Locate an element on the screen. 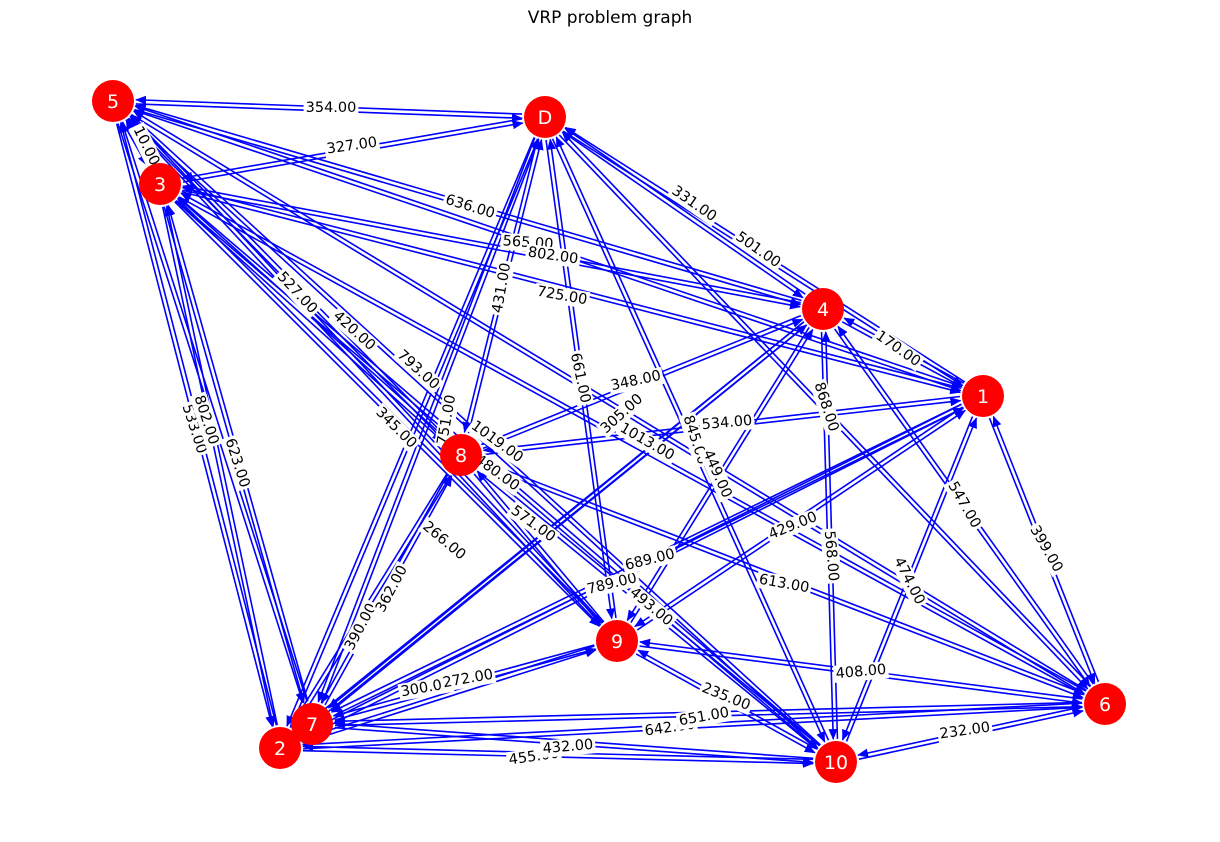  node-label-5: 5 is located at coordinates (113, 102).